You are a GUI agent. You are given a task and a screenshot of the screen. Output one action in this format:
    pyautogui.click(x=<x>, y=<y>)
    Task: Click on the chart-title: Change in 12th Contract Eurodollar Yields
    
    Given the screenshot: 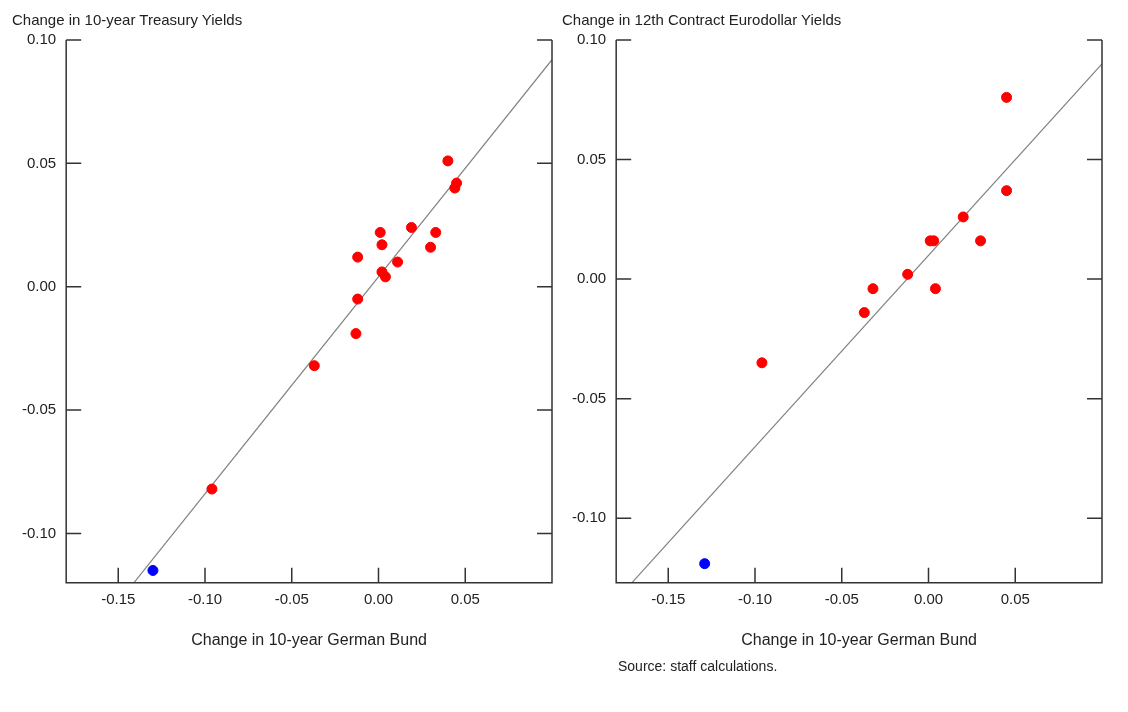 What is the action you would take?
    pyautogui.click(x=702, y=20)
    